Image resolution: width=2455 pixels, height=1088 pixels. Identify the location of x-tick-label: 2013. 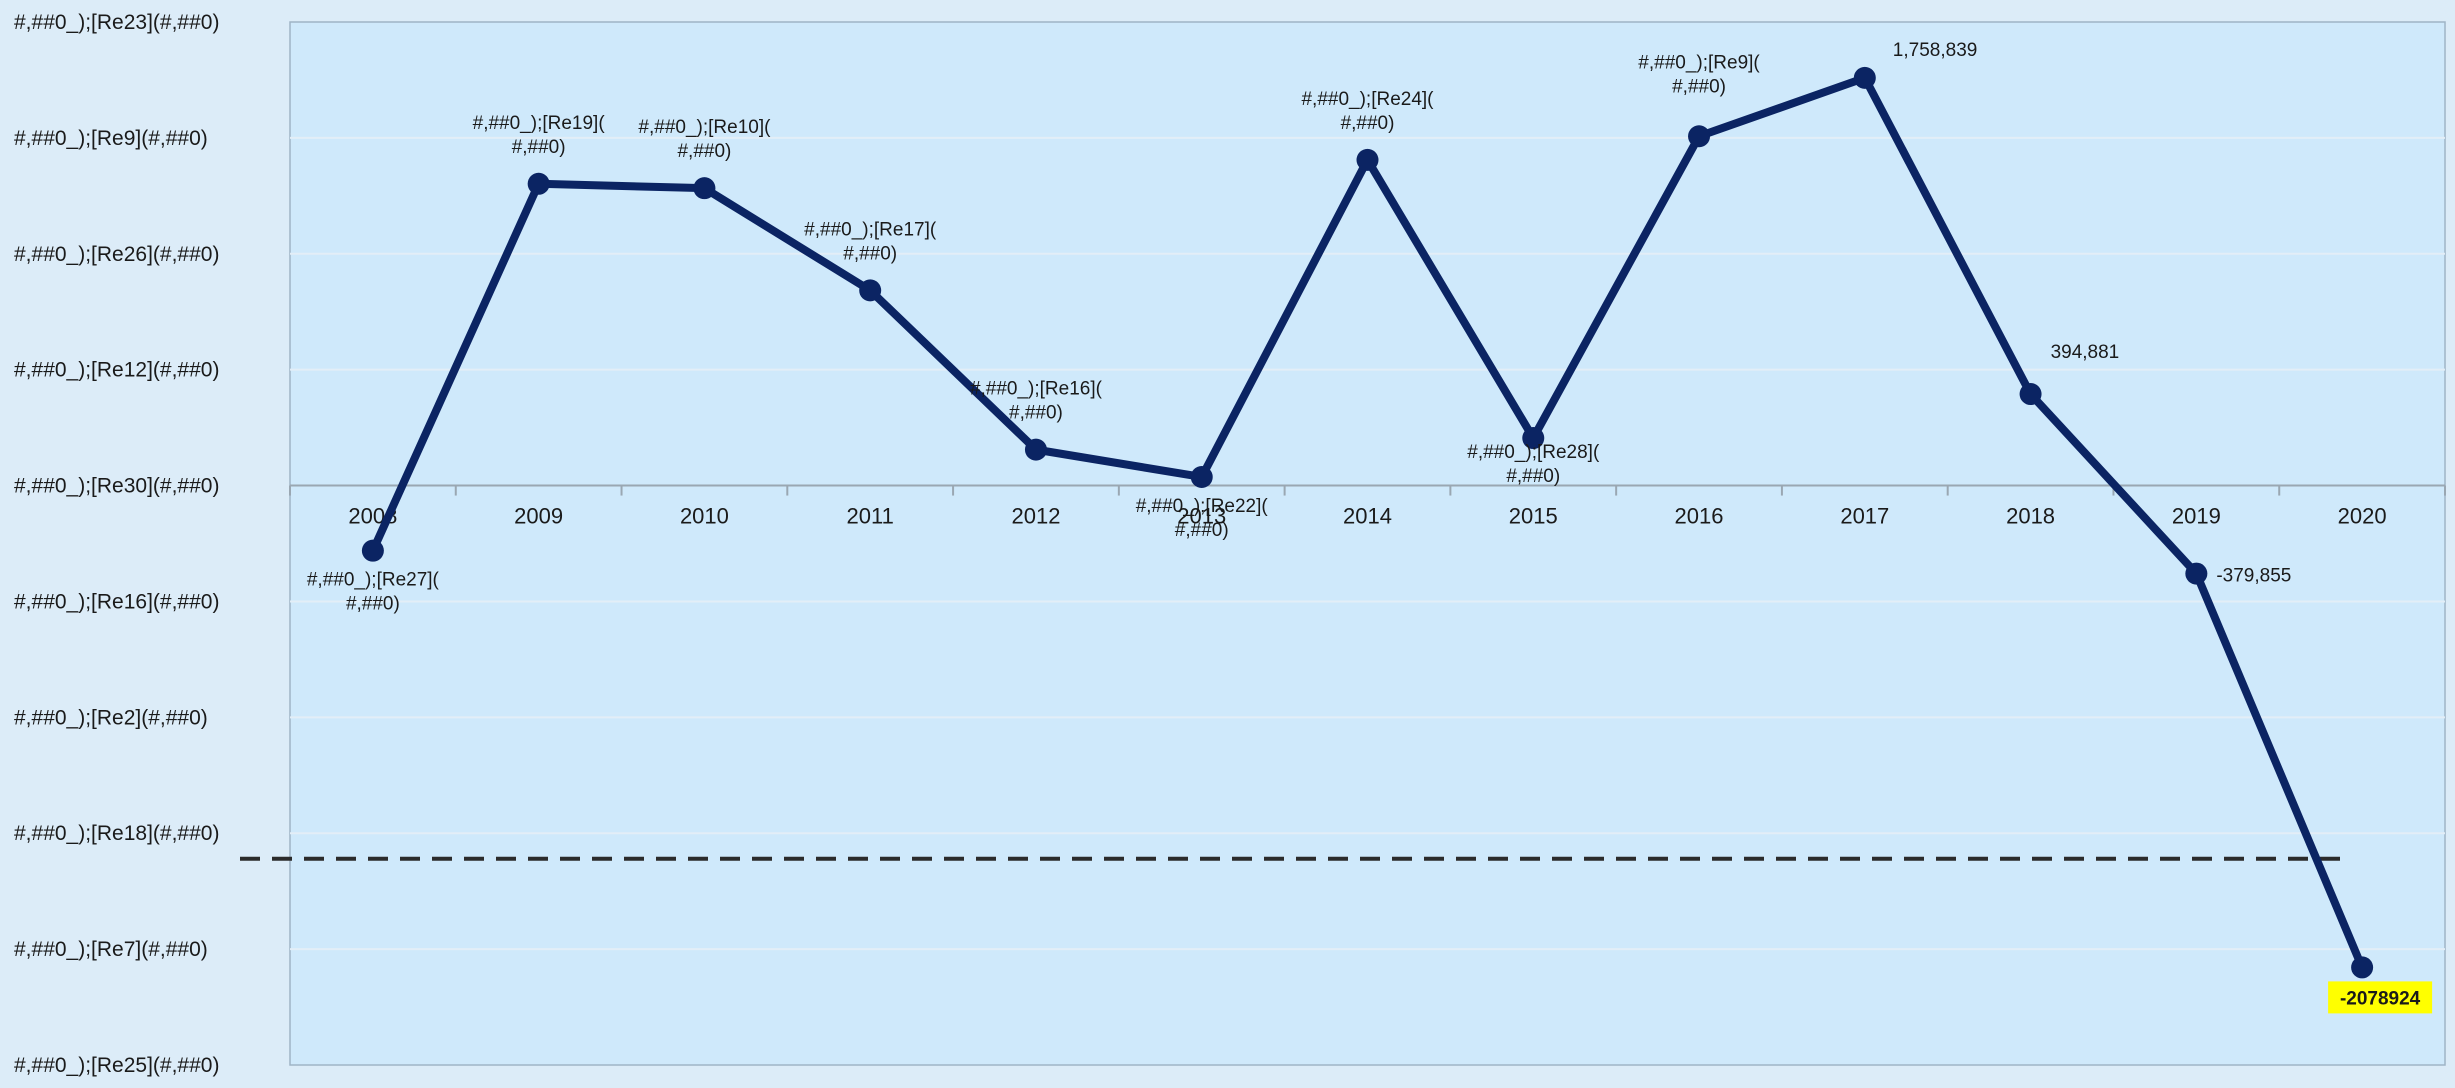
(1201, 516).